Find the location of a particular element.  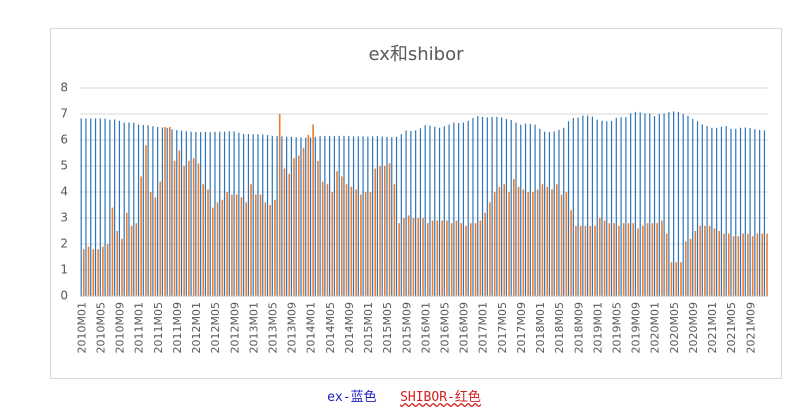

x-tick-label: 2011M05 is located at coordinates (158, 327).